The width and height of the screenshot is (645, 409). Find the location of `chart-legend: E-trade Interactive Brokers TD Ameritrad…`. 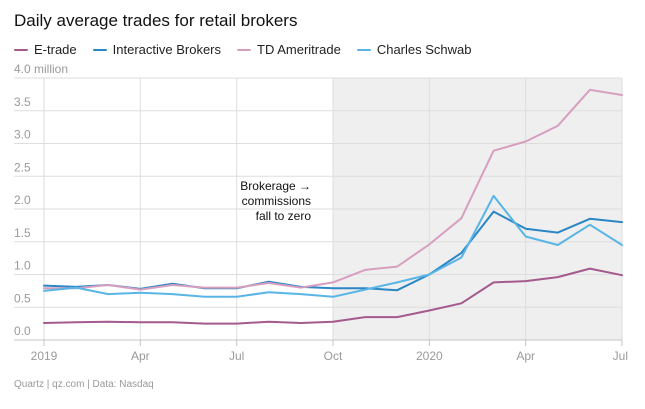

chart-legend: E-trade Interactive Brokers TD Ameritrad… is located at coordinates (242, 50).